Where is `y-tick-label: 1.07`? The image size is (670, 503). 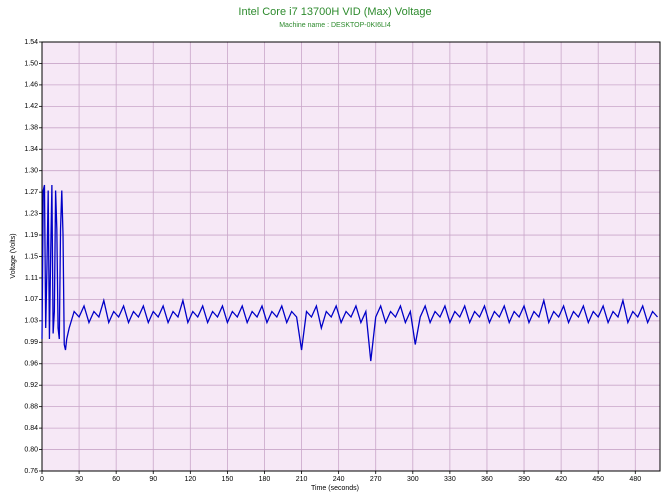 y-tick-label: 1.07 is located at coordinates (31, 299).